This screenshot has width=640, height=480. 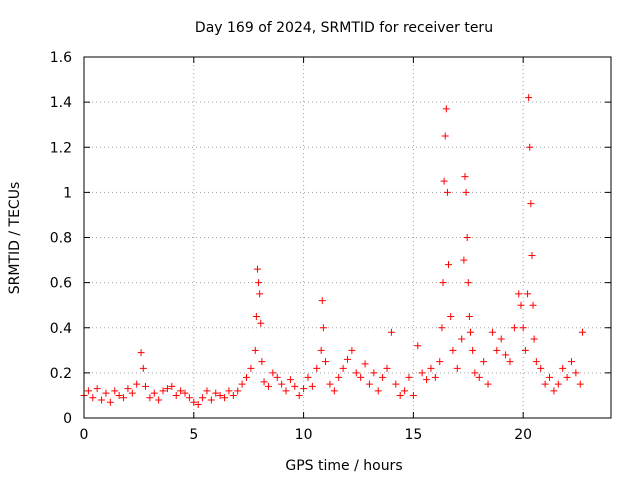 What do you see at coordinates (61, 103) in the screenshot?
I see `y-tick-label: 1.4` at bounding box center [61, 103].